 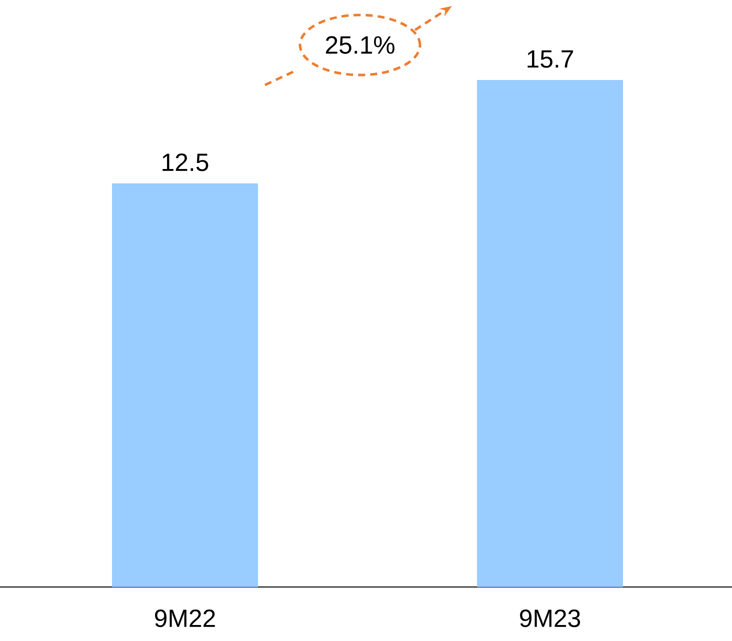 I want to click on x-tick-label: 9M23, so click(x=550, y=619).